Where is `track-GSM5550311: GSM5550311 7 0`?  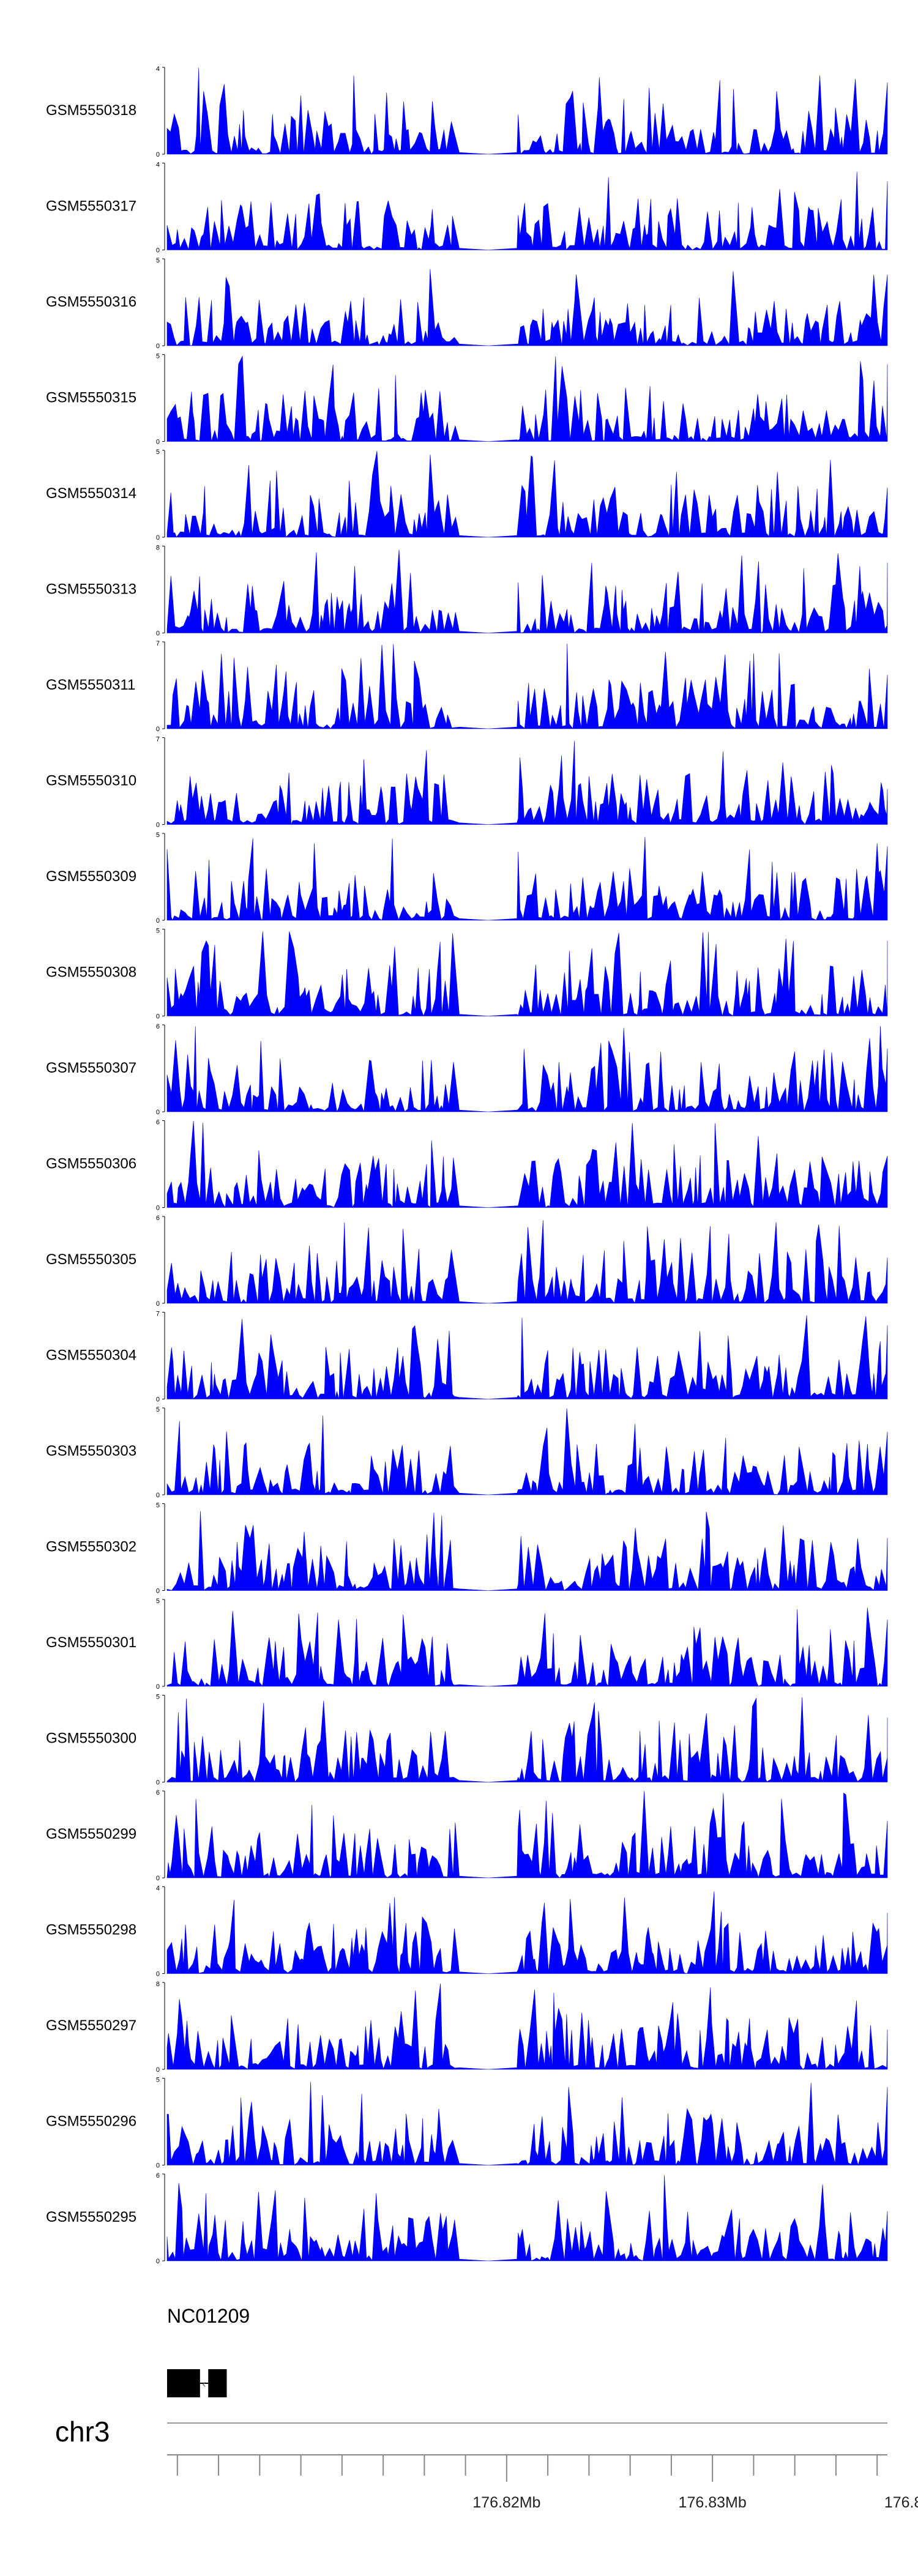 track-GSM5550311: GSM5550311 7 0 is located at coordinates (467, 686).